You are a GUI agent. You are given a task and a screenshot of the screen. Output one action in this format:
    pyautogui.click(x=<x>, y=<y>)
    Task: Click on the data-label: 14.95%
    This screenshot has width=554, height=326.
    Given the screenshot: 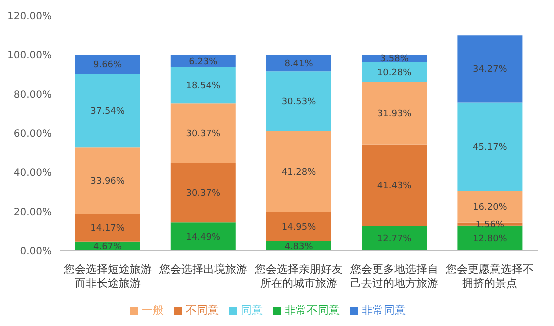 What is the action you would take?
    pyautogui.click(x=299, y=227)
    